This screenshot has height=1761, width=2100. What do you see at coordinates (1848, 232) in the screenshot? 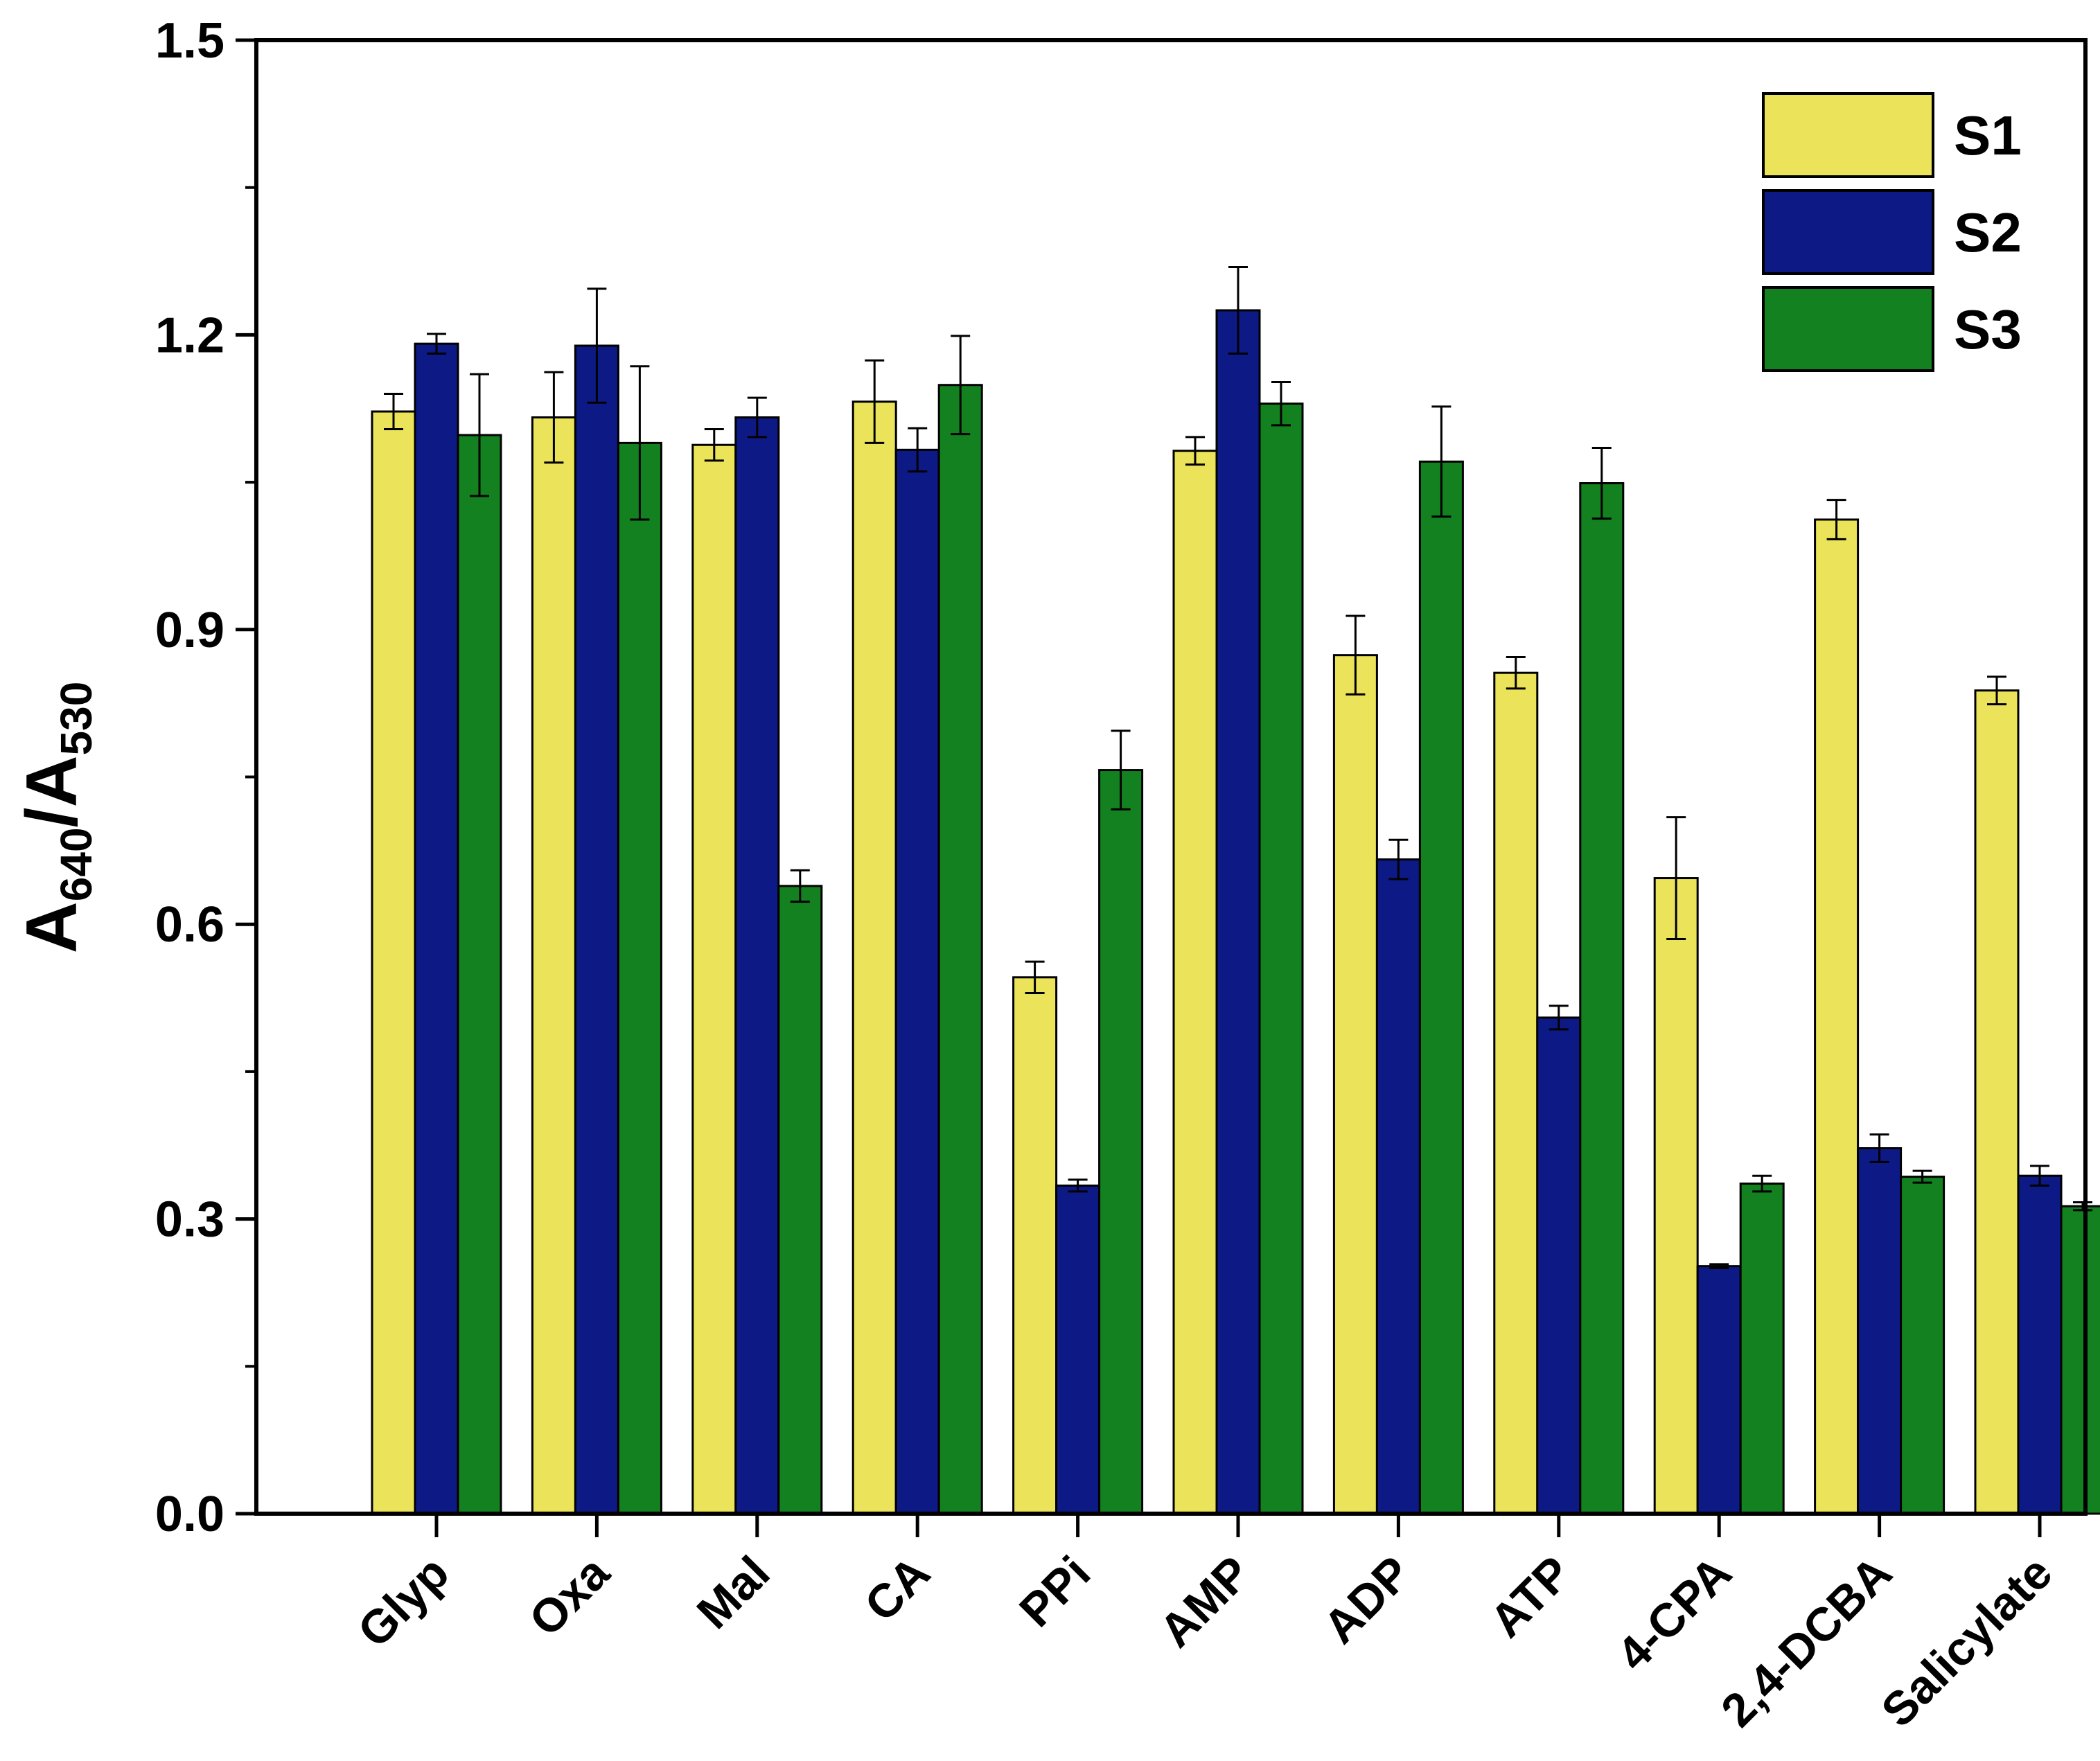
I see `legend-swatch-s2` at bounding box center [1848, 232].